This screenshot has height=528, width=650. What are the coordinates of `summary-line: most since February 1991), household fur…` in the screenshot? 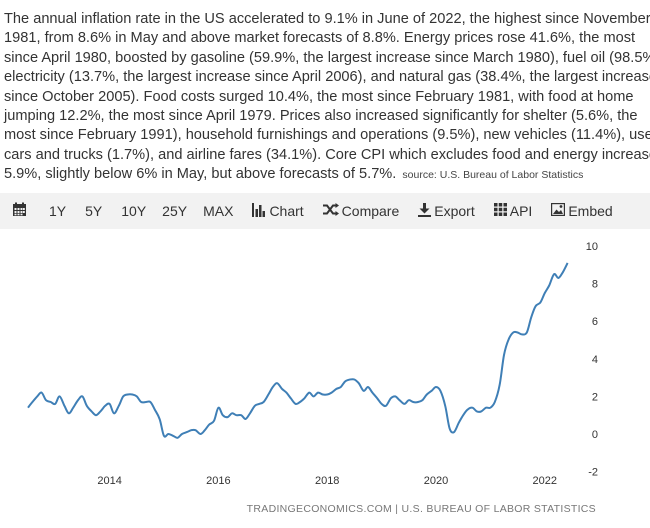 It's located at (327, 135).